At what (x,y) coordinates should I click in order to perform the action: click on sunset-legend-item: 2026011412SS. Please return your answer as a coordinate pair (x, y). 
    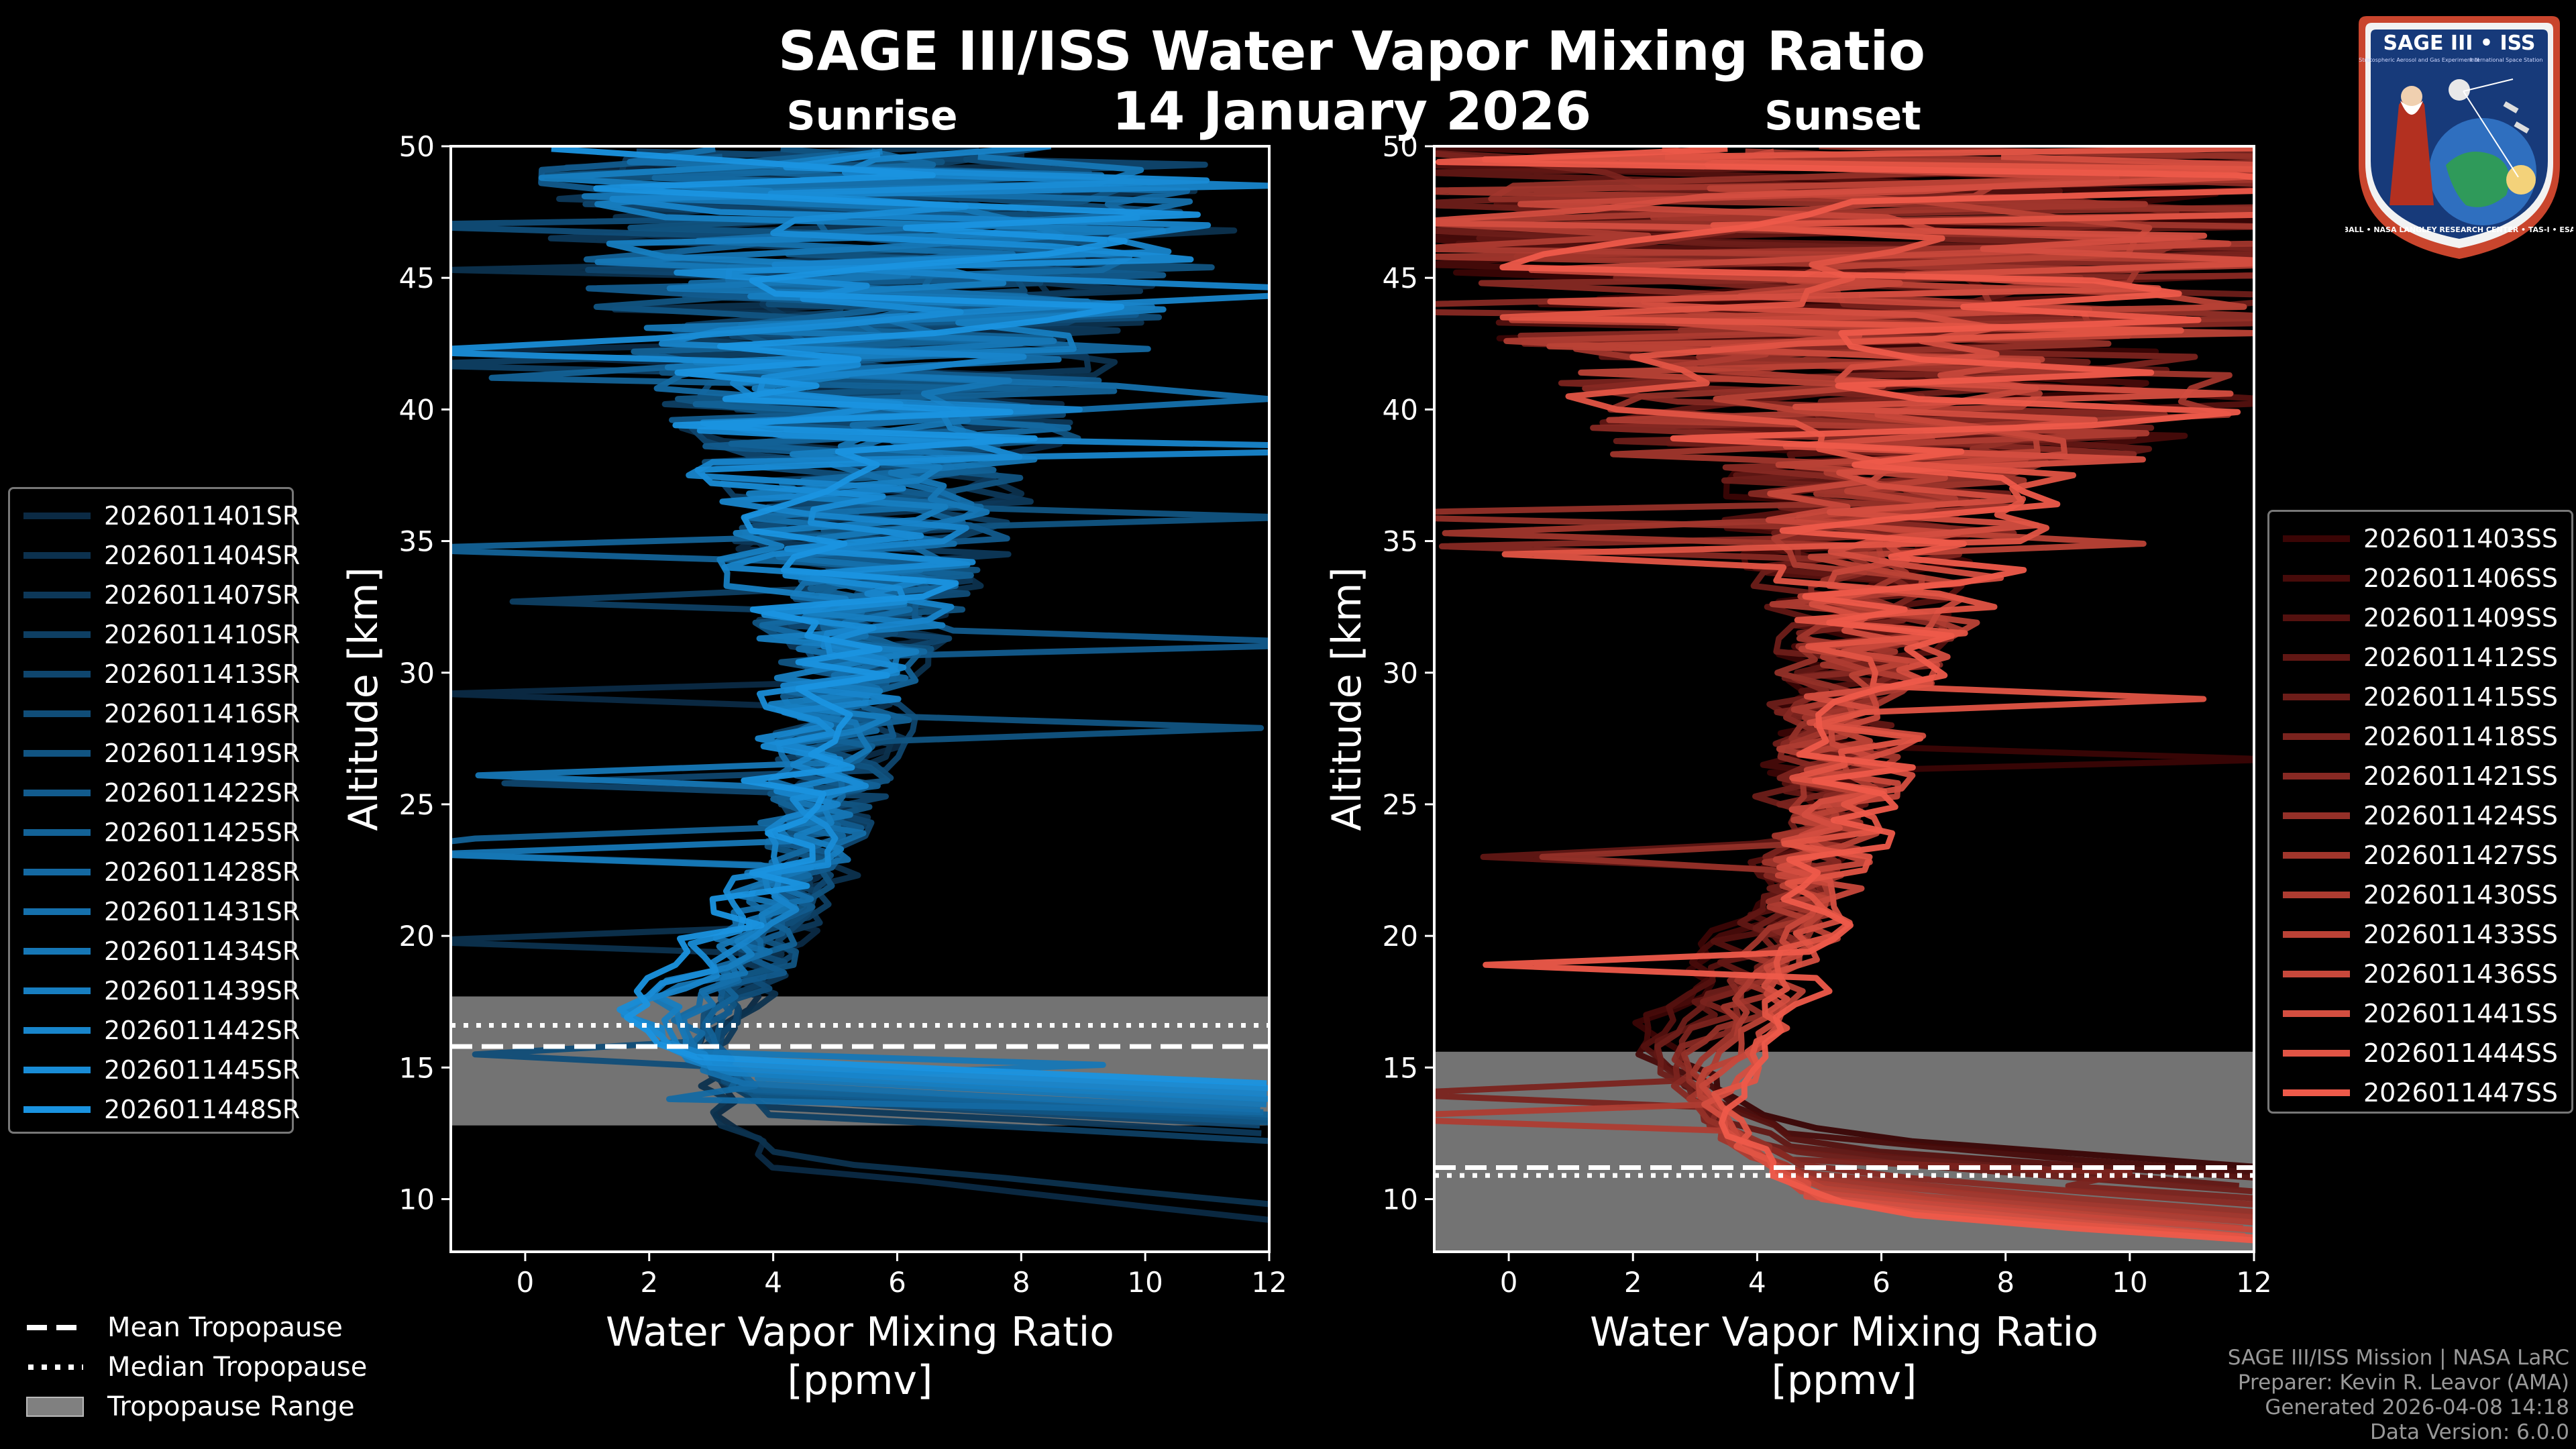
    Looking at the image, I should click on (2413, 657).